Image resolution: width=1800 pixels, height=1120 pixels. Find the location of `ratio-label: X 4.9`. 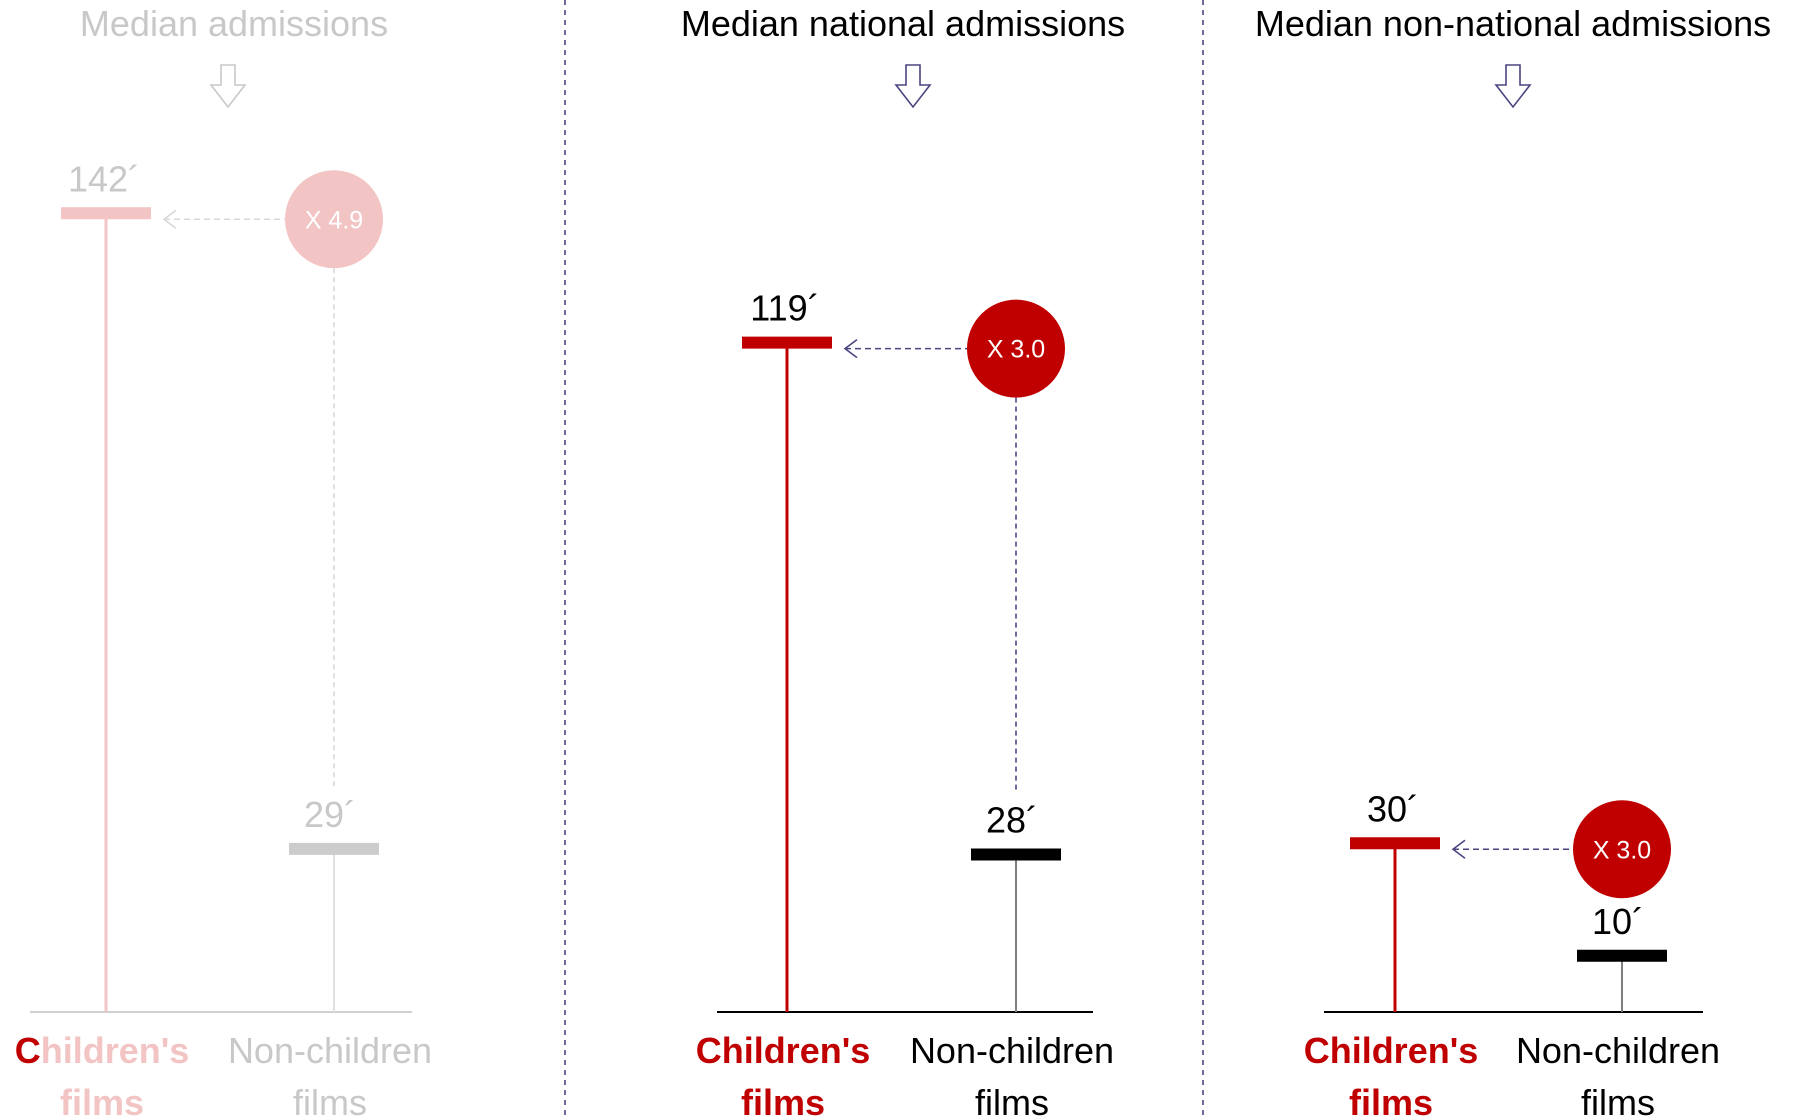

ratio-label: X 4.9 is located at coordinates (334, 220).